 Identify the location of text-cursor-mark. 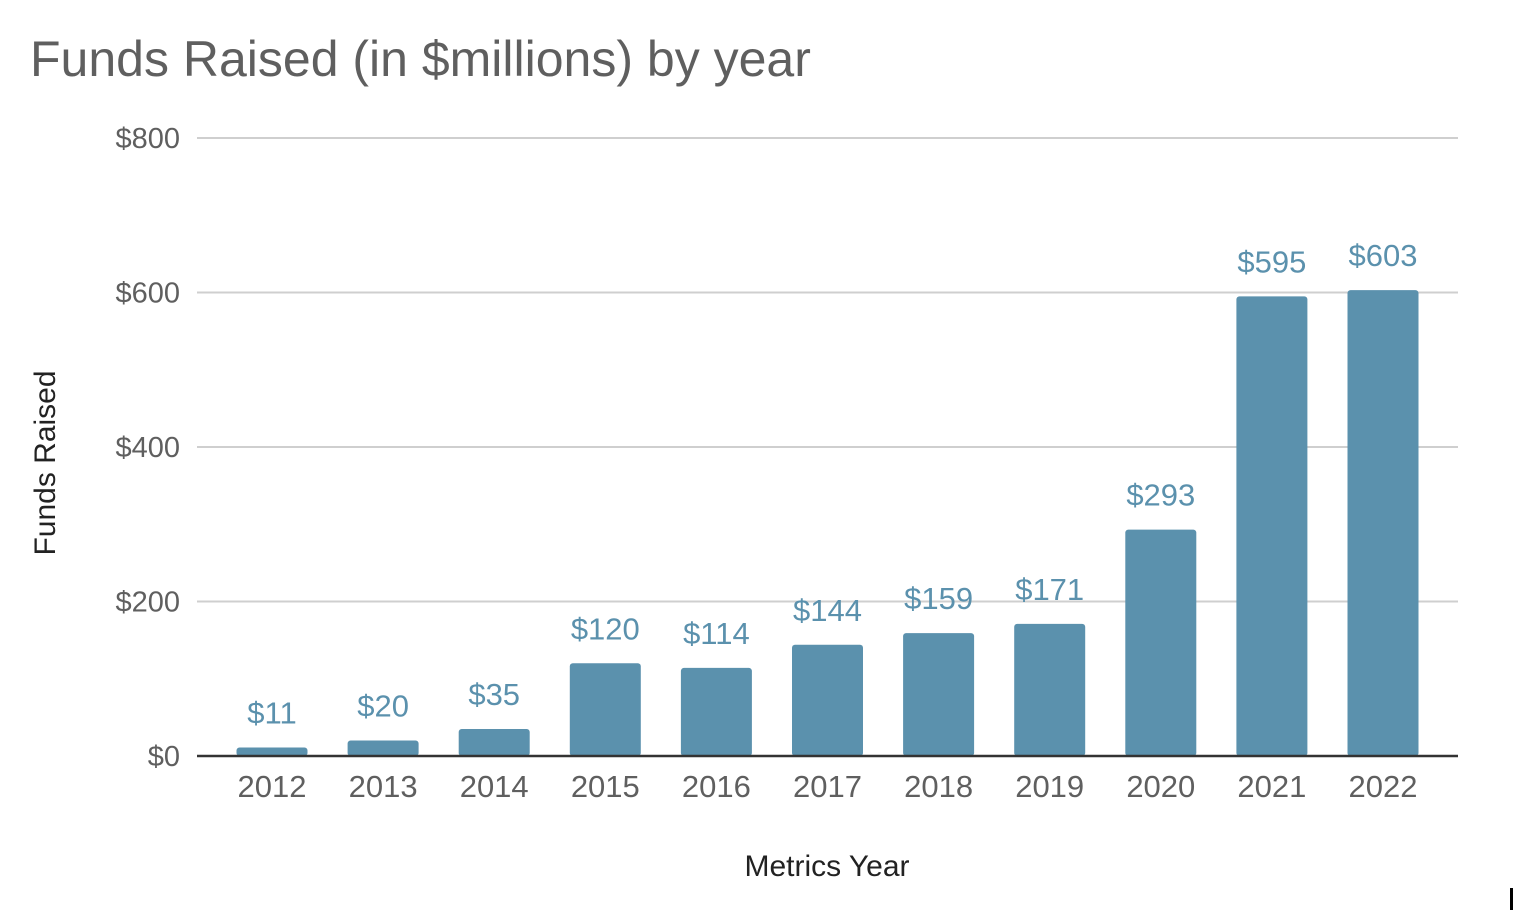
(1511, 899).